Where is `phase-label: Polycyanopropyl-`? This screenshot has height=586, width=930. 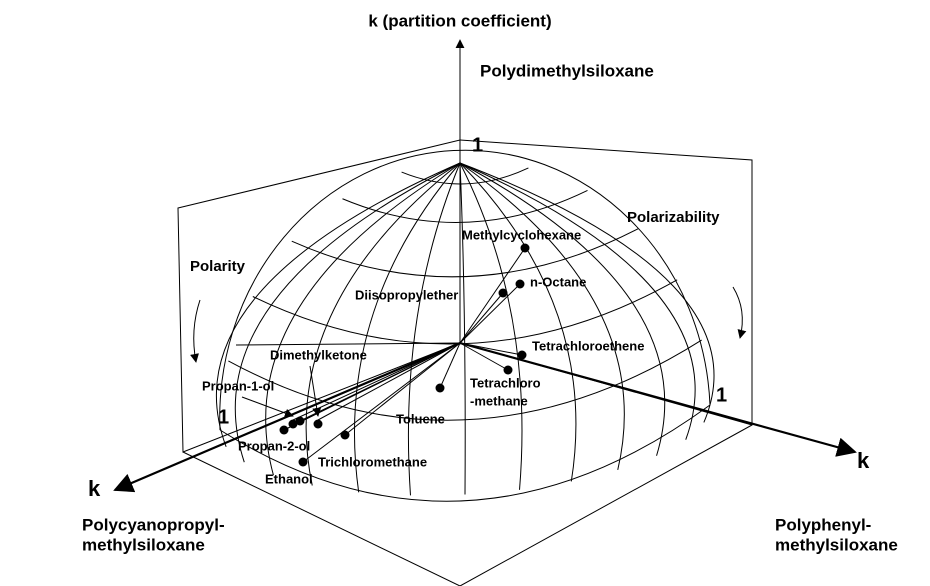
phase-label: Polycyanopropyl- is located at coordinates (153, 524).